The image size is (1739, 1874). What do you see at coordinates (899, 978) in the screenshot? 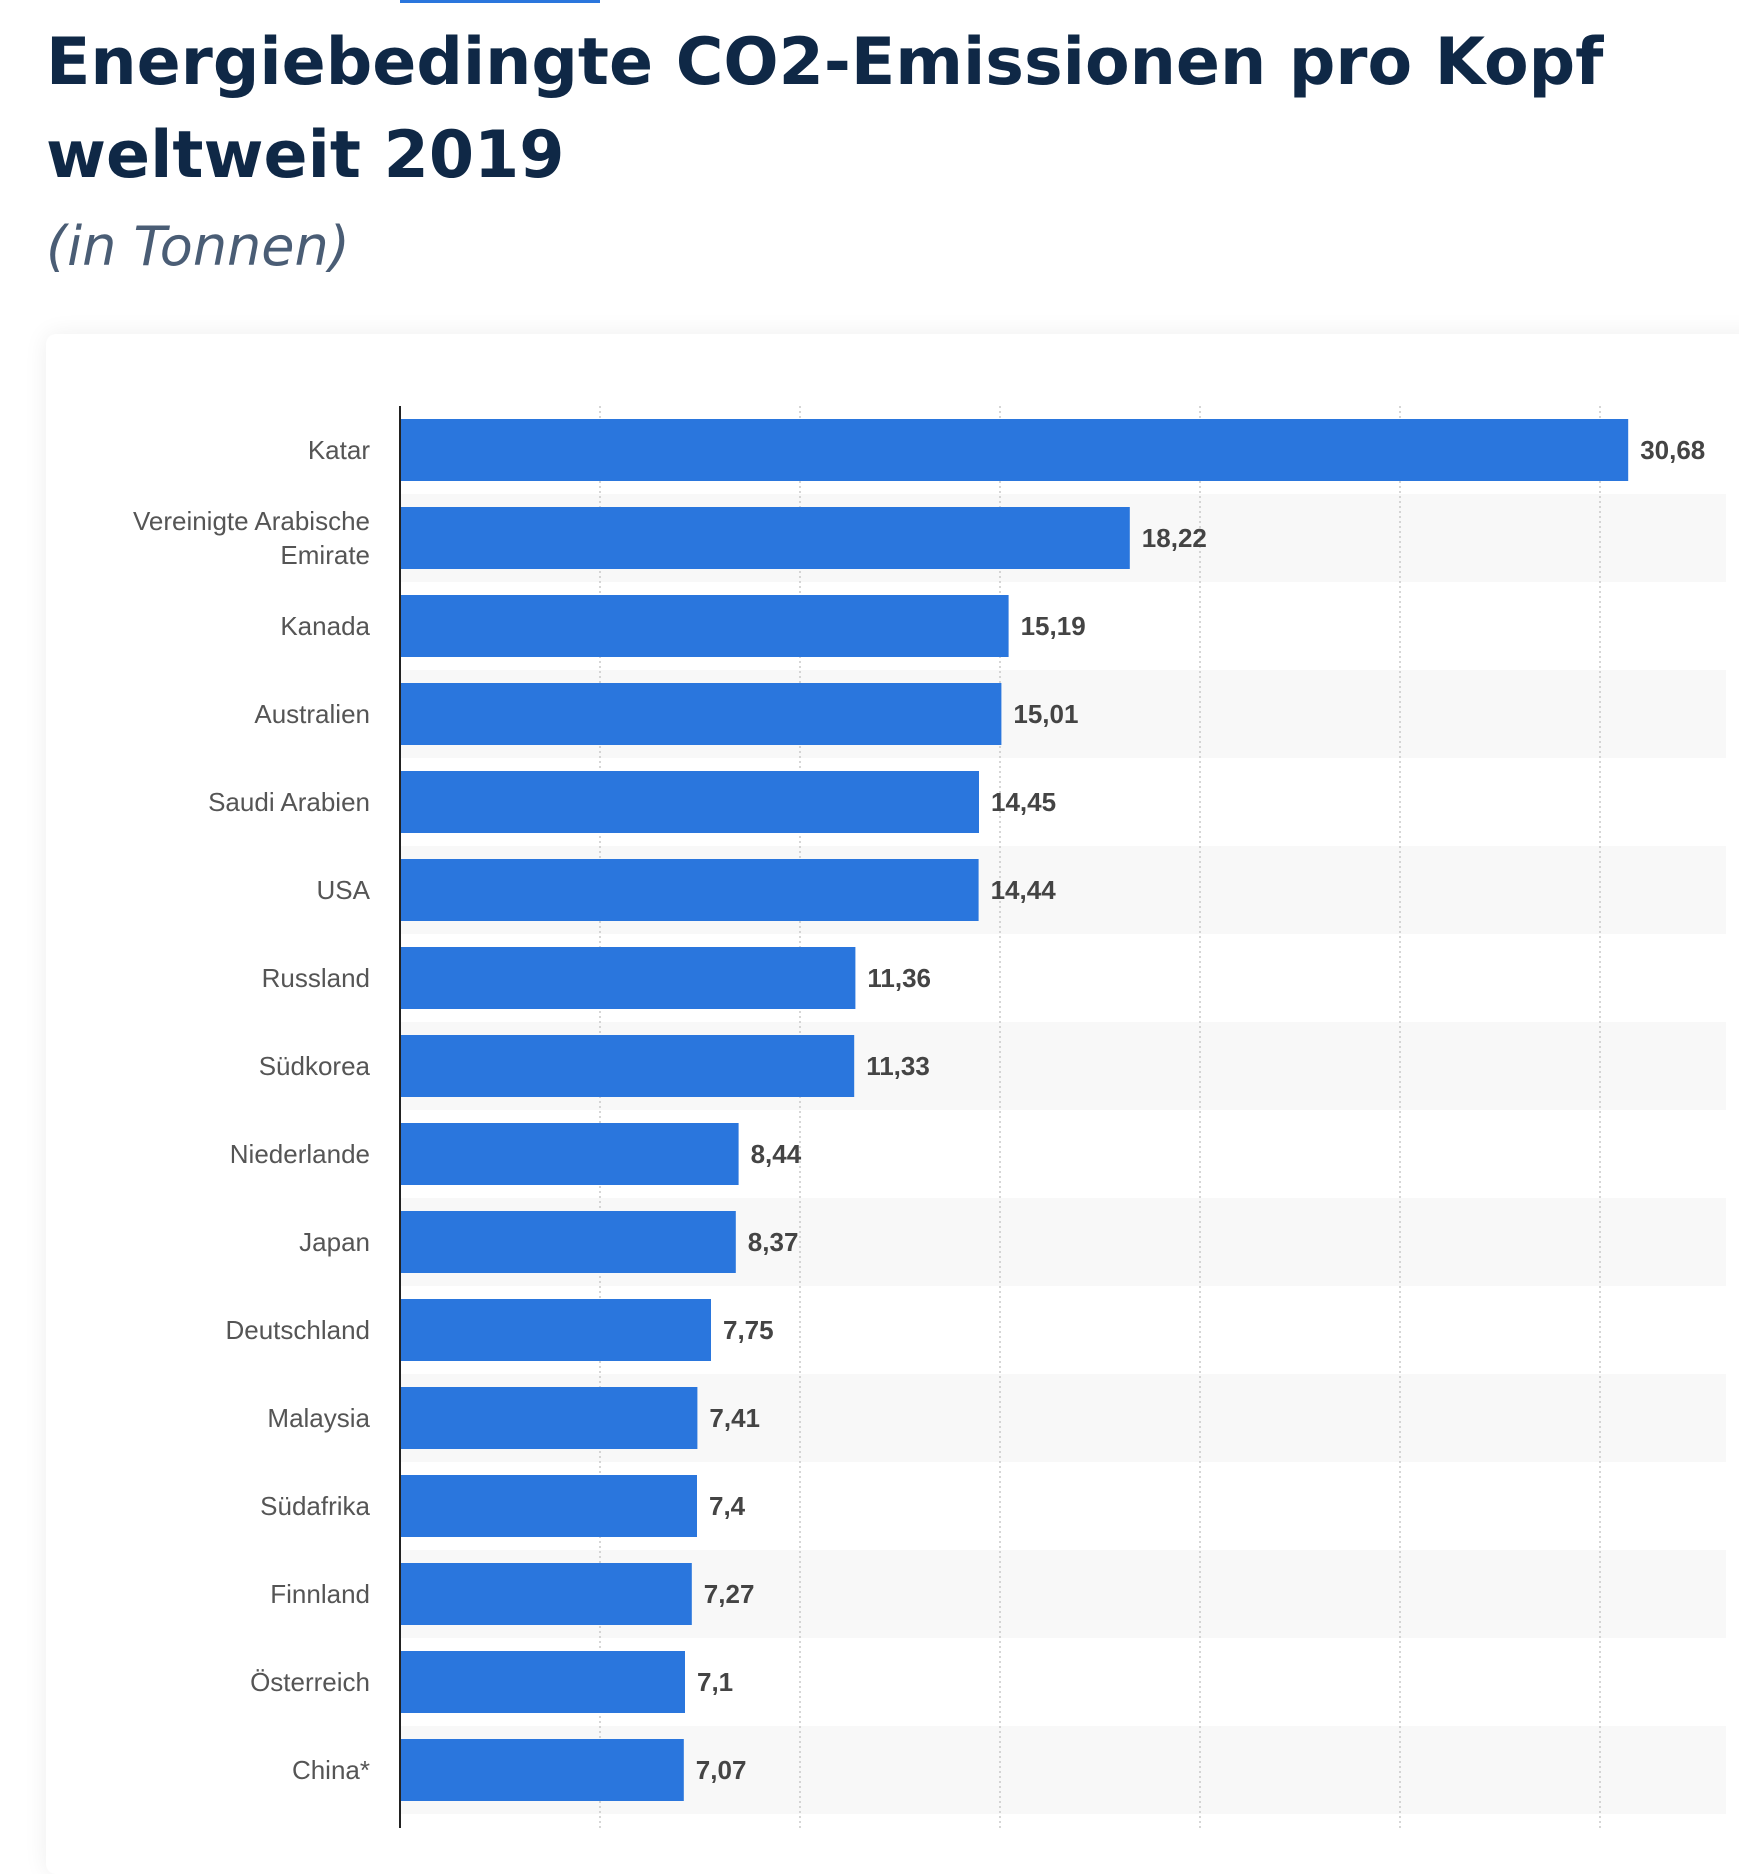
I see `value-label: 11,36` at bounding box center [899, 978].